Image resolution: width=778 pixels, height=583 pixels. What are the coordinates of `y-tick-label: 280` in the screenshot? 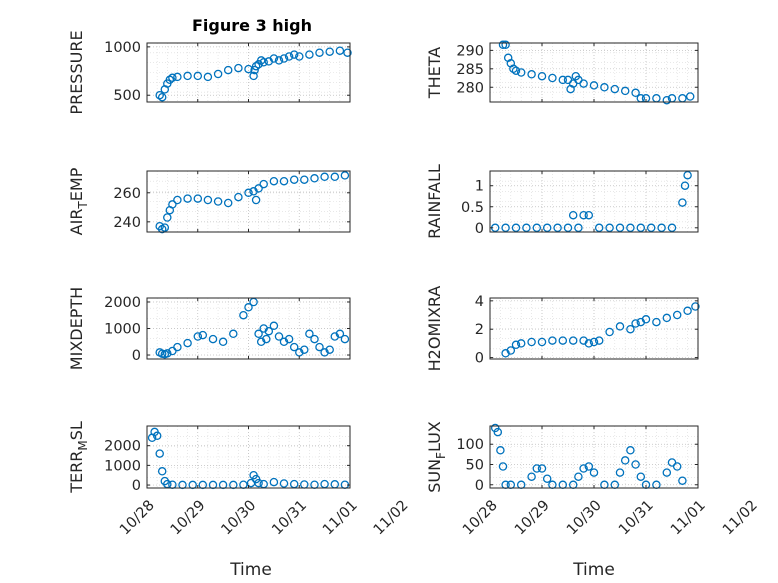 It's located at (470, 88).